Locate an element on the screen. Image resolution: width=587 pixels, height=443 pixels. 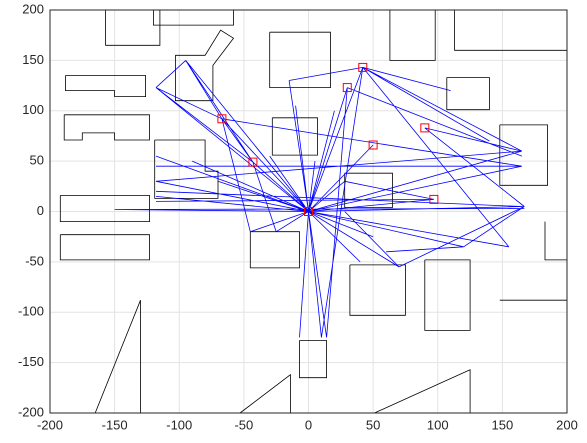
y-tick-label: 0 is located at coordinates (40, 210).